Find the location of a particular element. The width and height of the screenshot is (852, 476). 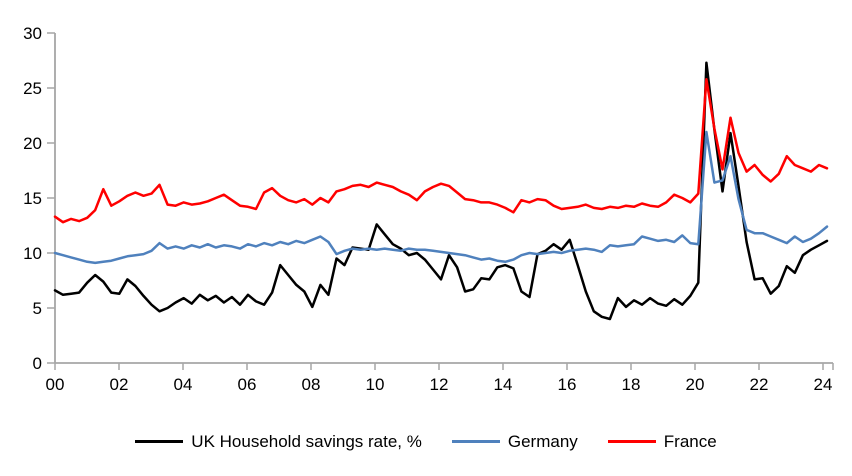

svg-text: 5 is located at coordinates (37, 308).